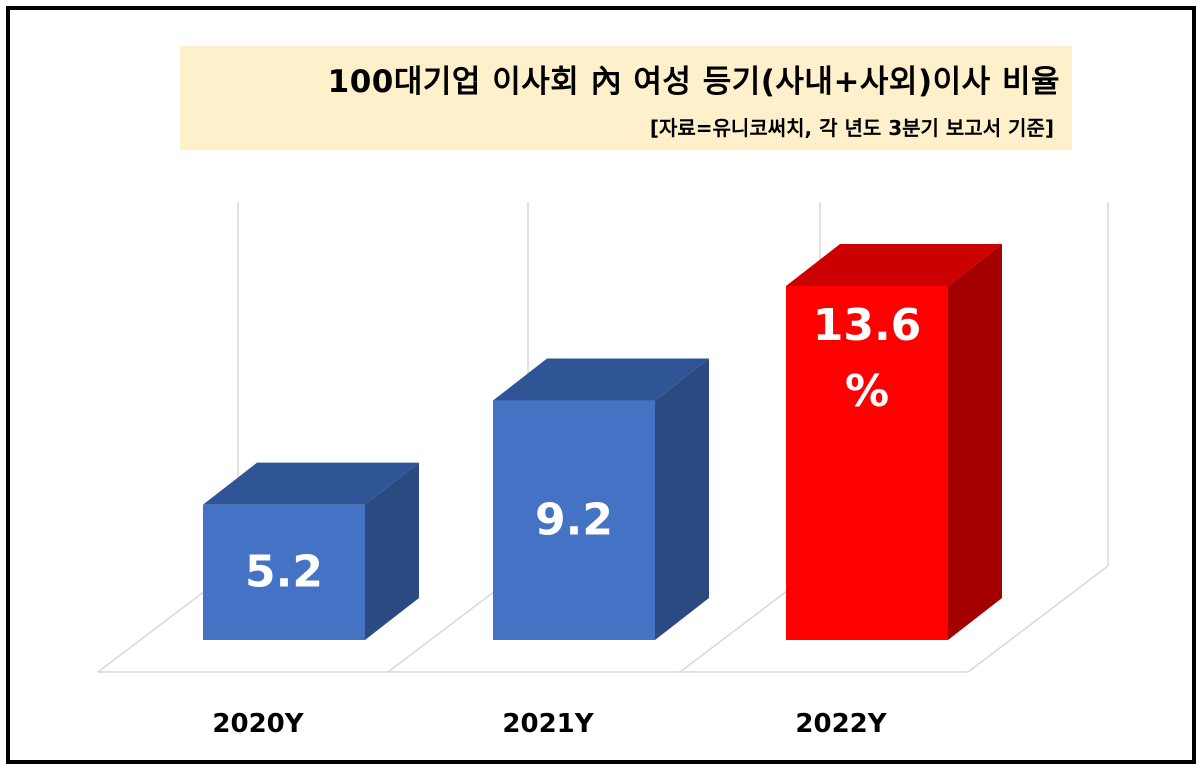 The height and width of the screenshot is (768, 1200). I want to click on category-label: 2021Y, so click(548, 724).